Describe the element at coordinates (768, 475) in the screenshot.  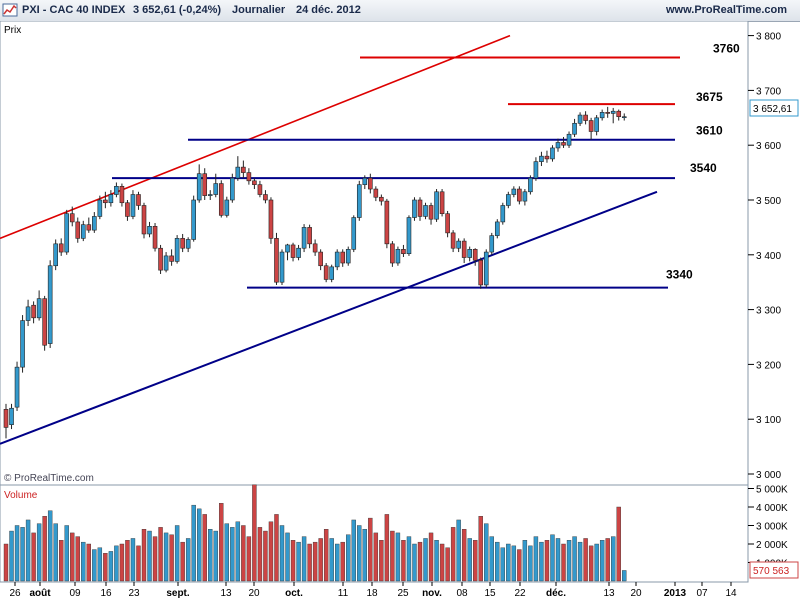
I see `price-tick-label: 3 000` at that location.